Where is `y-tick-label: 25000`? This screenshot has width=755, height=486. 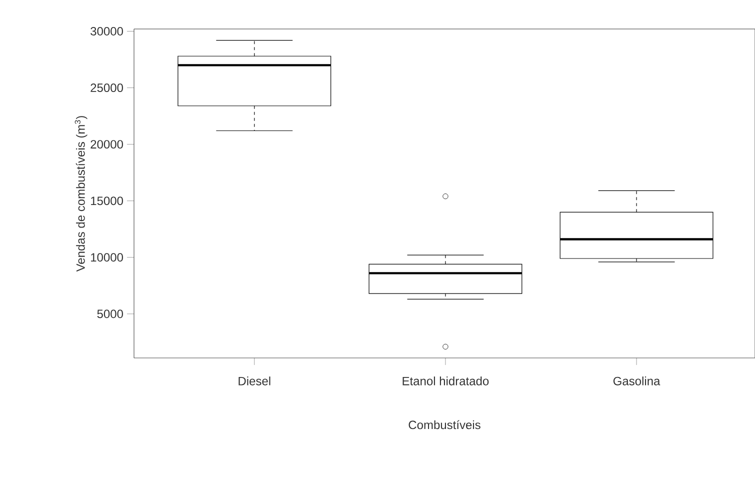 y-tick-label: 25000 is located at coordinates (106, 88).